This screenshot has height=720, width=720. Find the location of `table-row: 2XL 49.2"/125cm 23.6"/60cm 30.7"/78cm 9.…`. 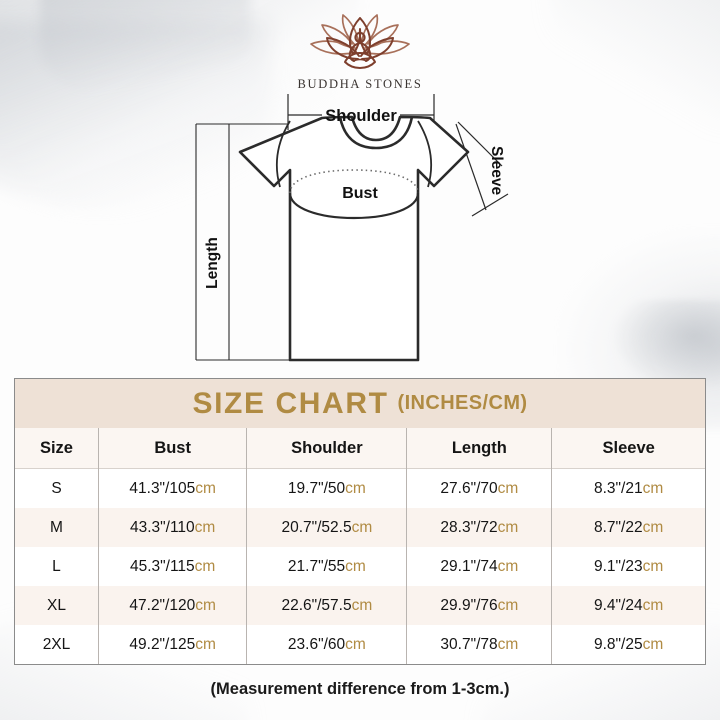

table-row: 2XL 49.2"/125cm 23.6"/60cm 30.7"/78cm 9.… is located at coordinates (360, 644).